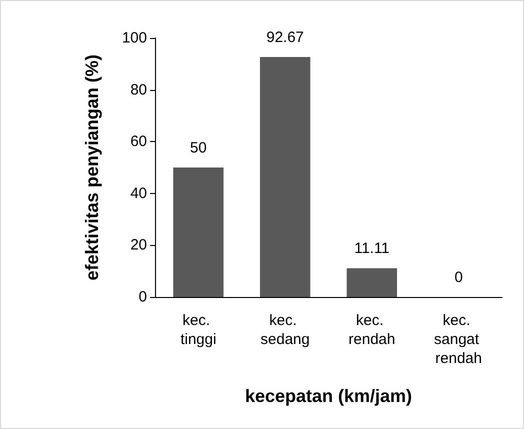 The image size is (524, 429). I want to click on y-tick-label: 60, so click(138, 141).